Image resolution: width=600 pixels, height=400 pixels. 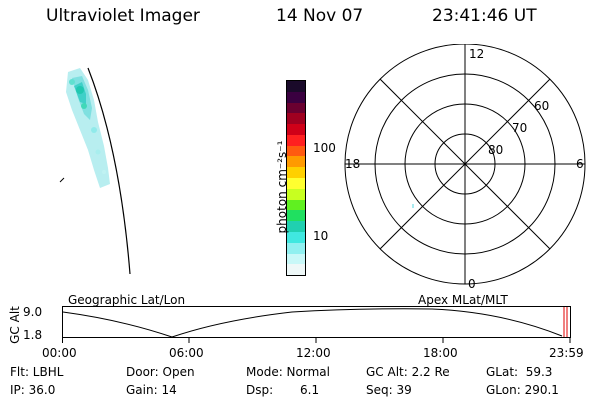 What do you see at coordinates (282, 187) in the screenshot?
I see `colorbar-unit-label: photon cm⁻²s⁻¹` at bounding box center [282, 187].